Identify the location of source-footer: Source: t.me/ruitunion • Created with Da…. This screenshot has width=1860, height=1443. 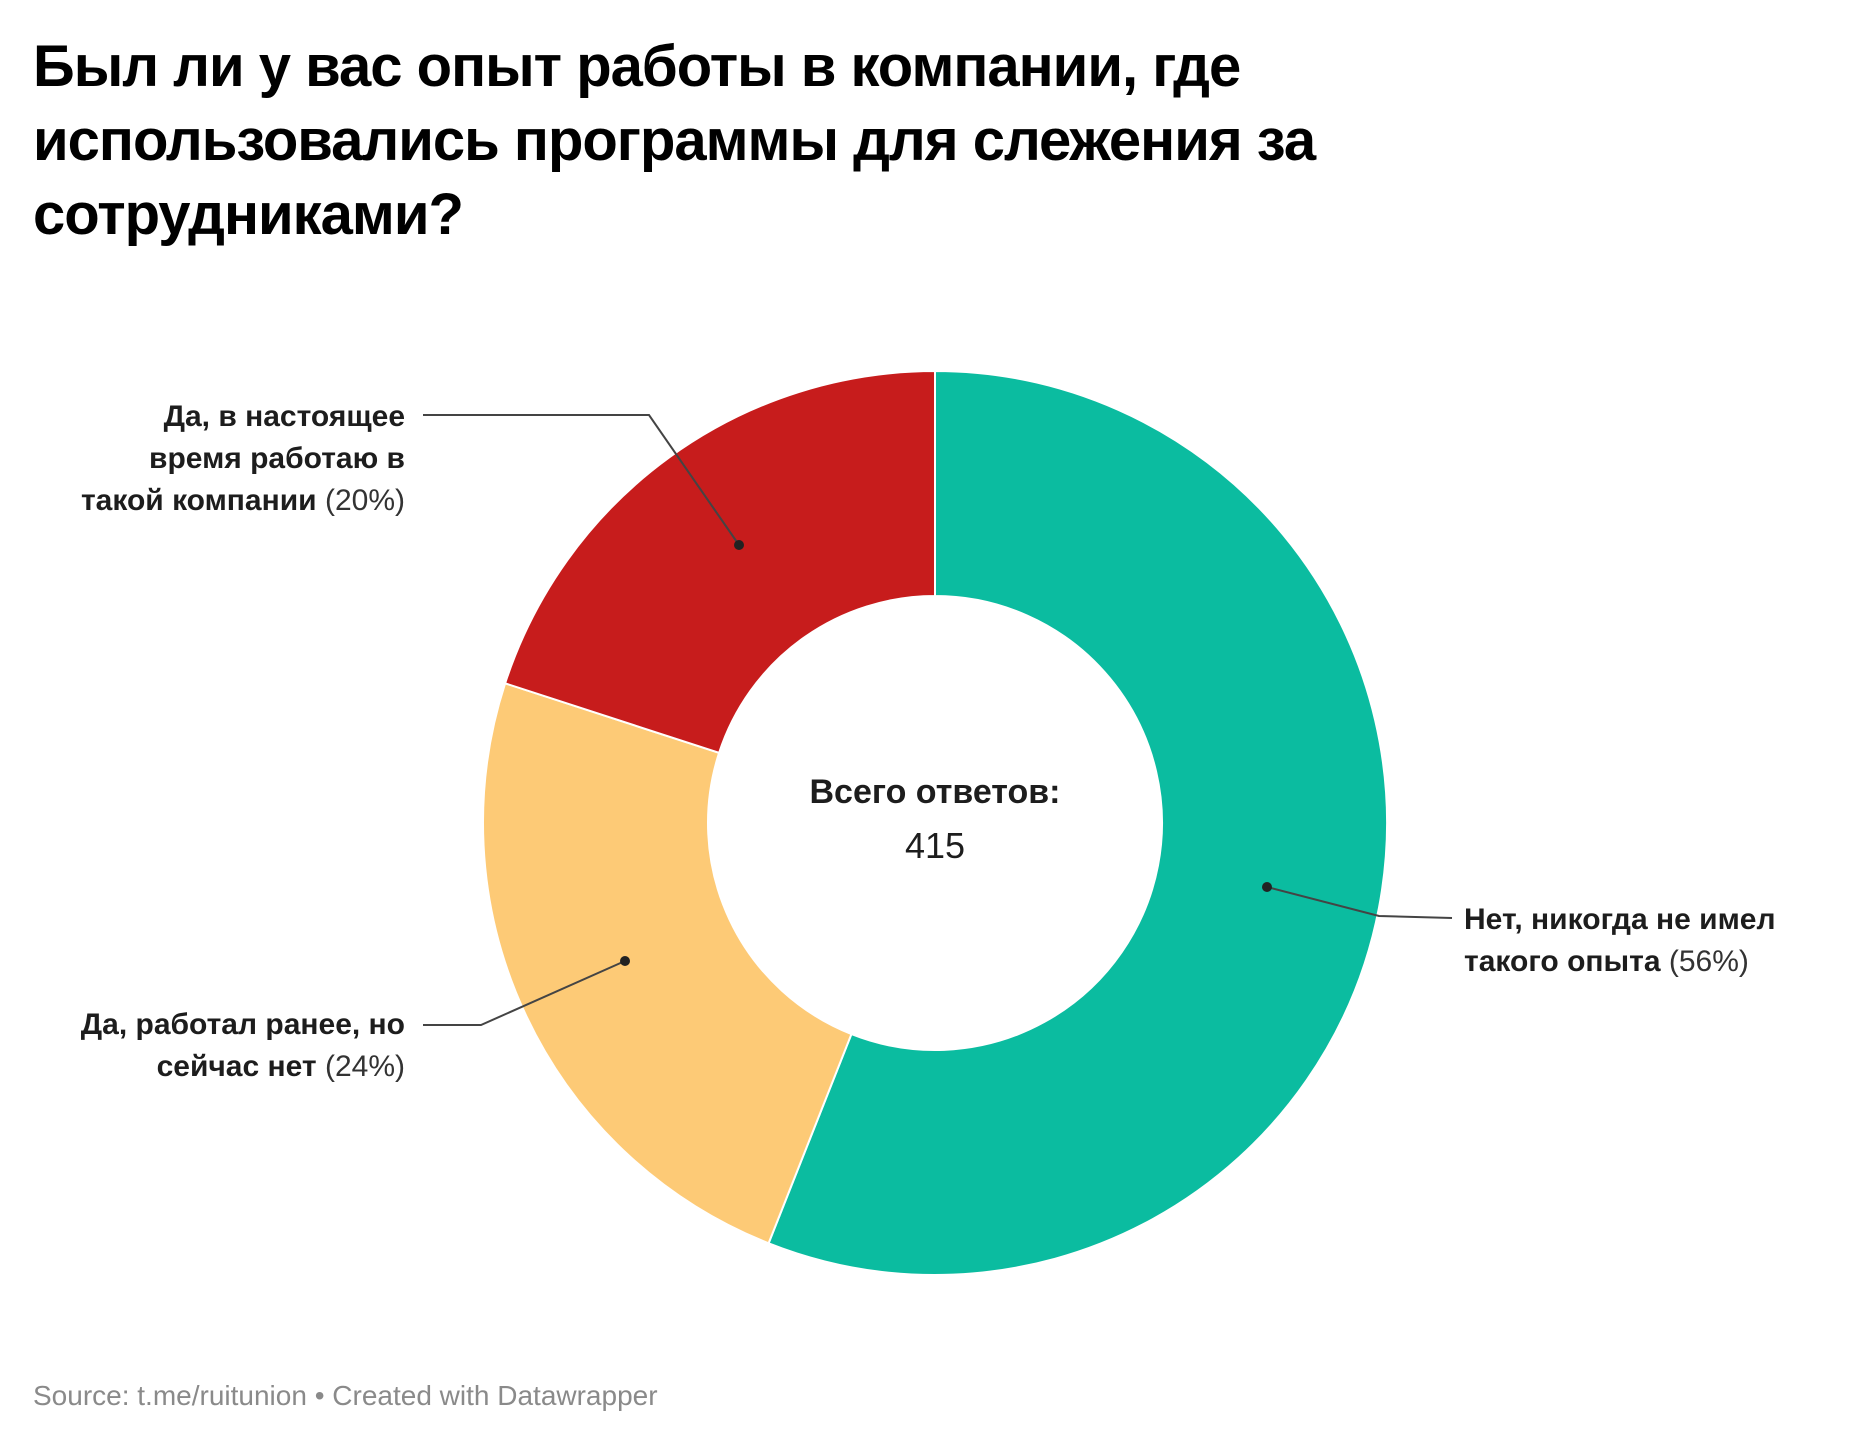
(345, 1395).